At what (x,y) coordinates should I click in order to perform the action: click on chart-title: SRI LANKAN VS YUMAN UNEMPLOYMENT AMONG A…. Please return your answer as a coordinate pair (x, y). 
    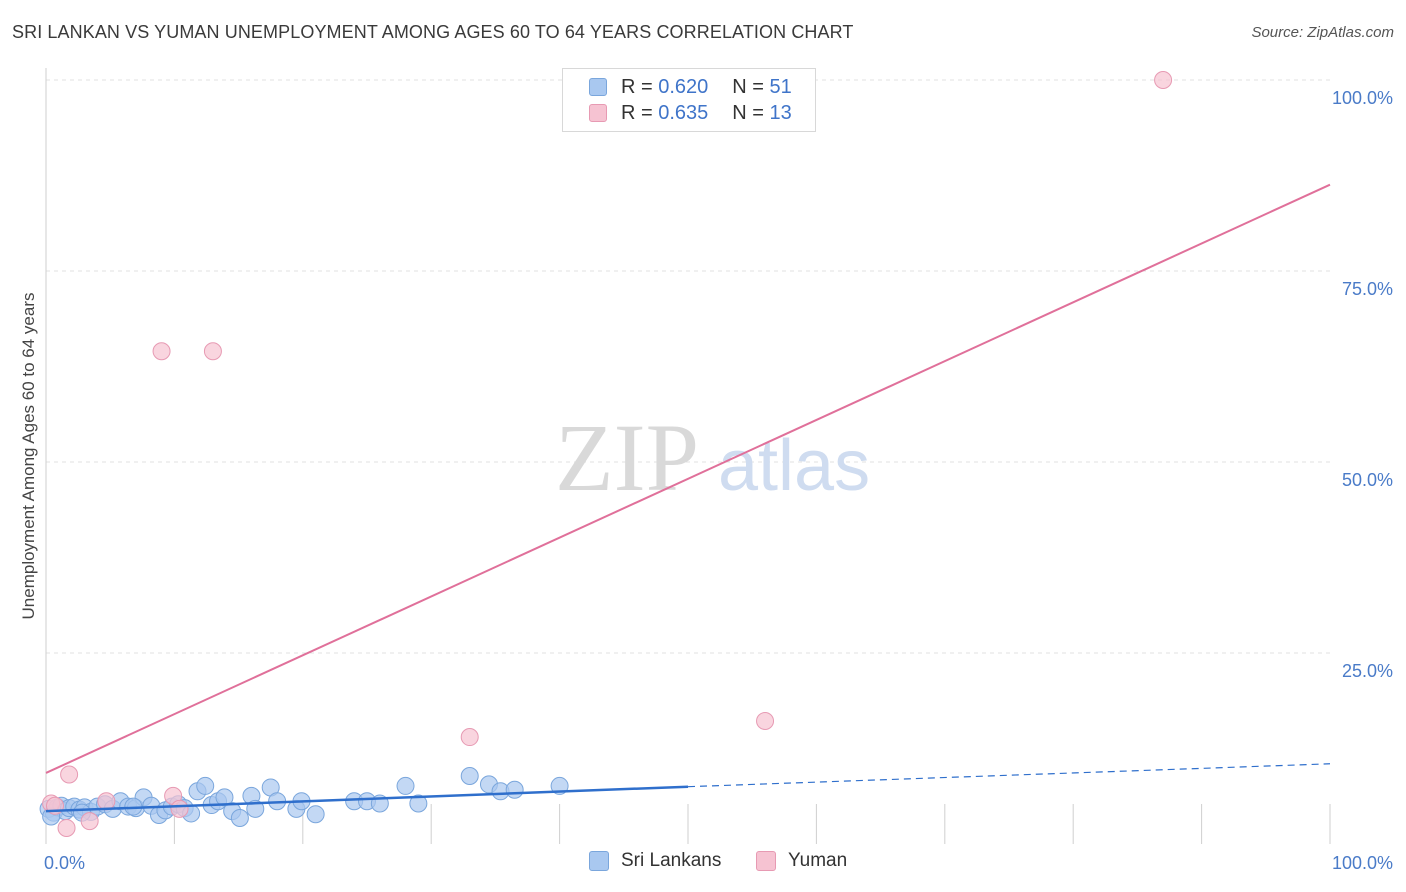
    Looking at the image, I should click on (433, 32).